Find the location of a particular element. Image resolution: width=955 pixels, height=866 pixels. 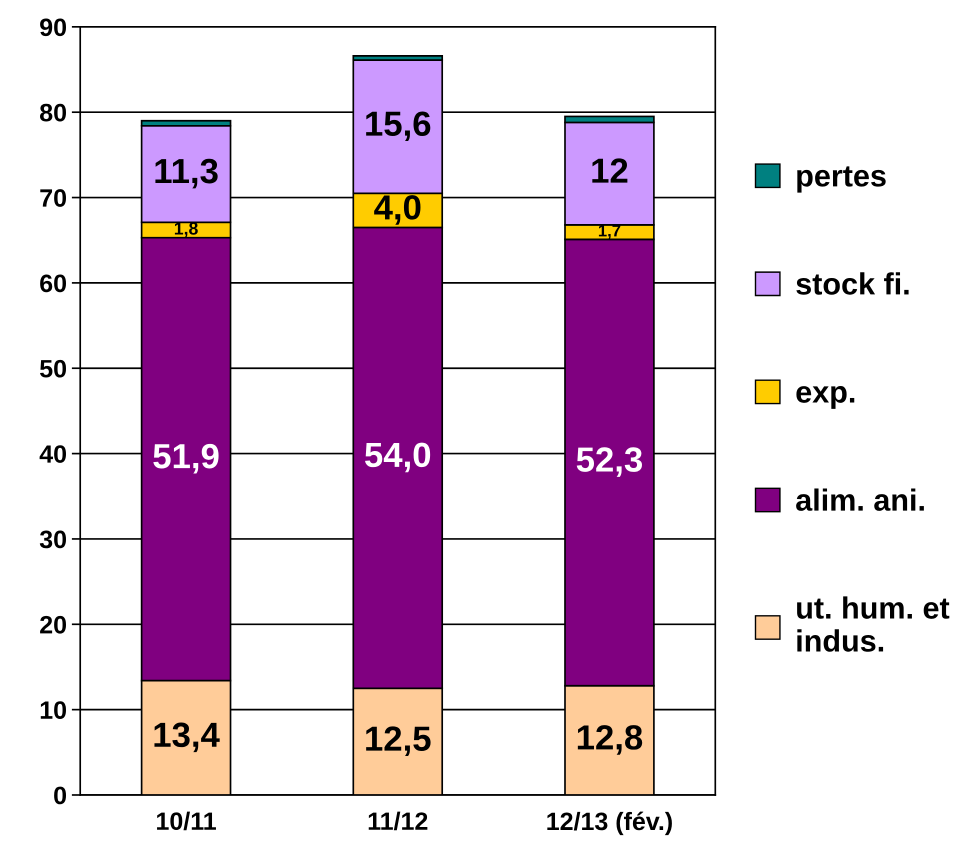

legend-label: pertes is located at coordinates (841, 179).